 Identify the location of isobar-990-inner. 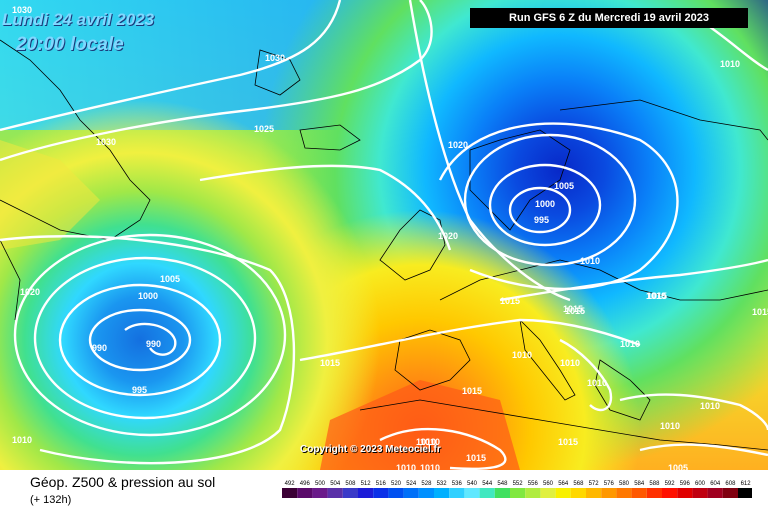
(150, 339).